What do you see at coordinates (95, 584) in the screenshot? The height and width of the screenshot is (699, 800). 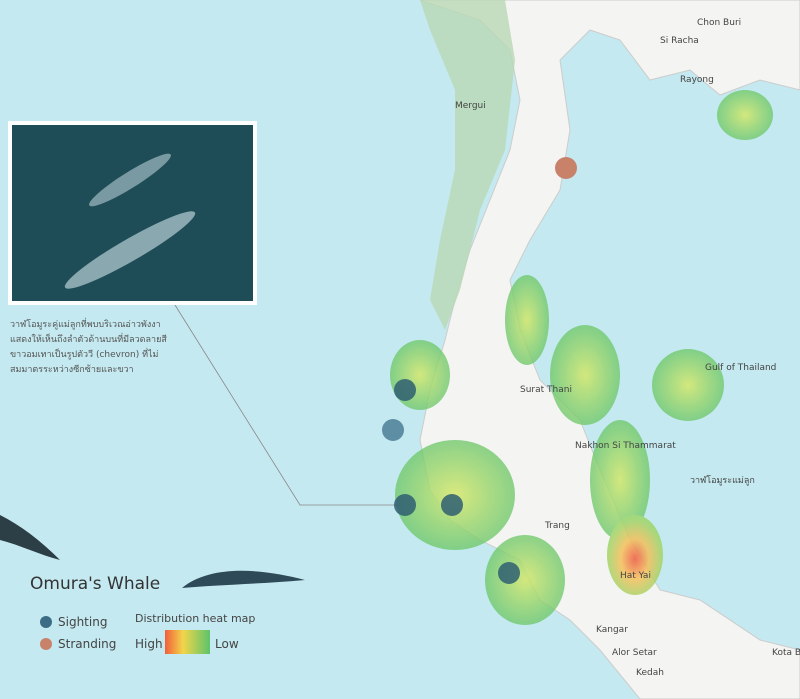 I see `map-title: Omura's Whale` at bounding box center [95, 584].